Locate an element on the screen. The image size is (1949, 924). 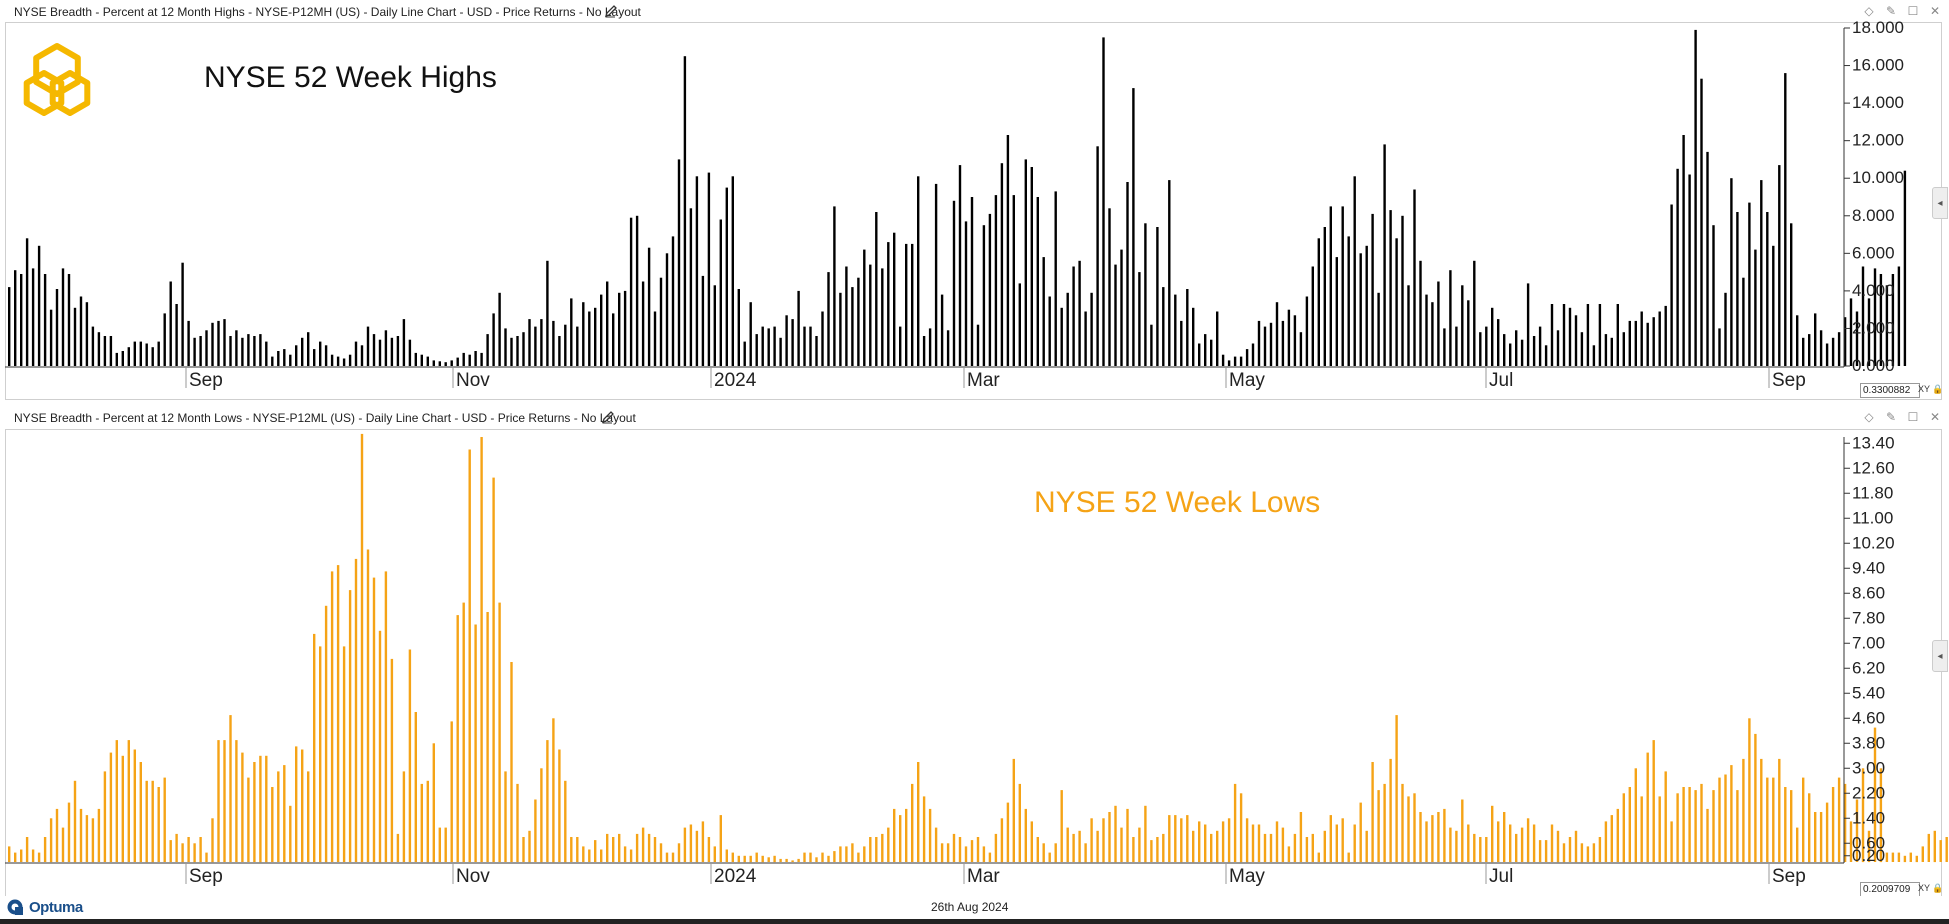
lows-y-tick-label: 12.60 is located at coordinates (1873, 467).